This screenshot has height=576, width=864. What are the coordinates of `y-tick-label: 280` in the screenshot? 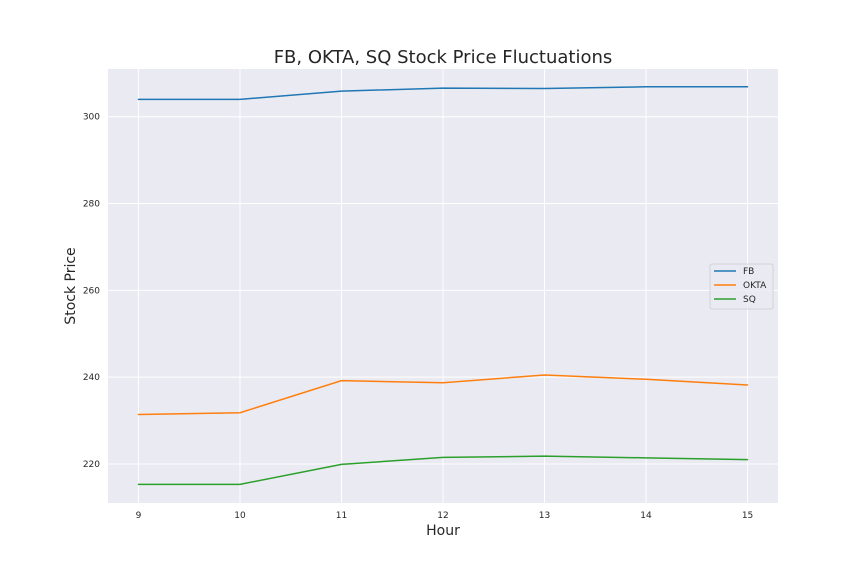 It's located at (91, 205).